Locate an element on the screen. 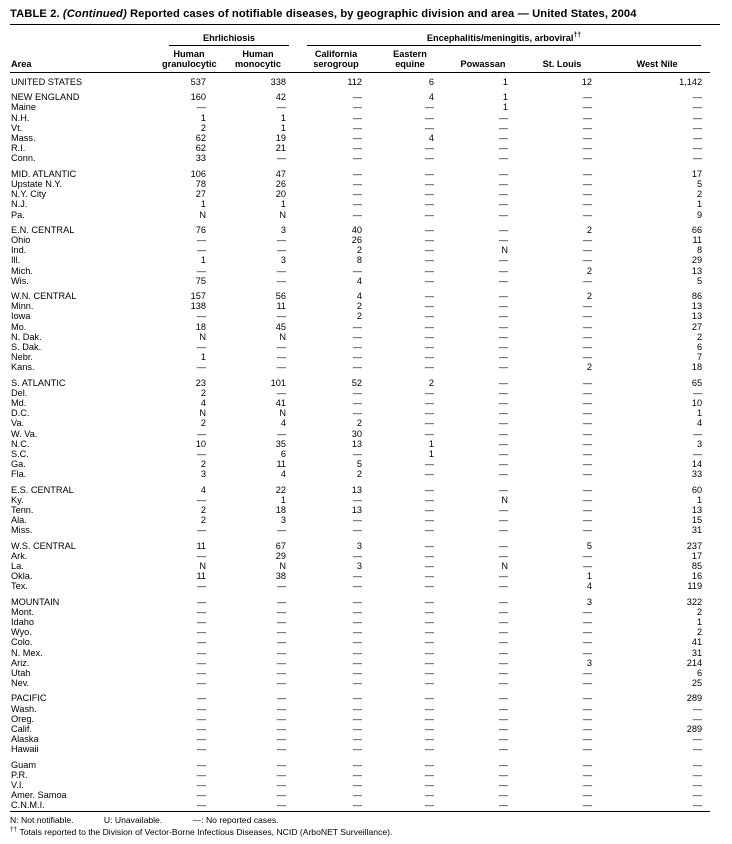  table-row: Wash. — — — — — — — is located at coordinates (360, 709).